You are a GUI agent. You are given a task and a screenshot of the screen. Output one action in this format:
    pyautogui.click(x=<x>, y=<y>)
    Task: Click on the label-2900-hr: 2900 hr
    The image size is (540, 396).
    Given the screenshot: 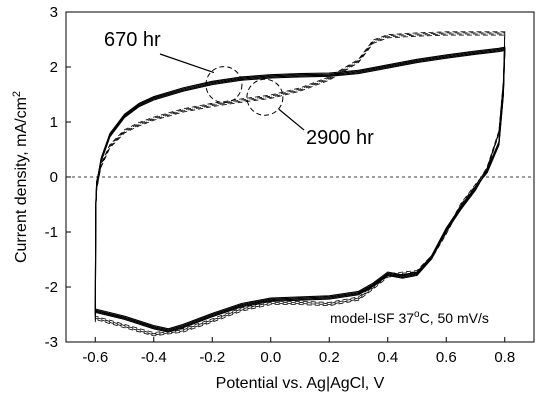 What is the action you would take?
    pyautogui.click(x=340, y=138)
    